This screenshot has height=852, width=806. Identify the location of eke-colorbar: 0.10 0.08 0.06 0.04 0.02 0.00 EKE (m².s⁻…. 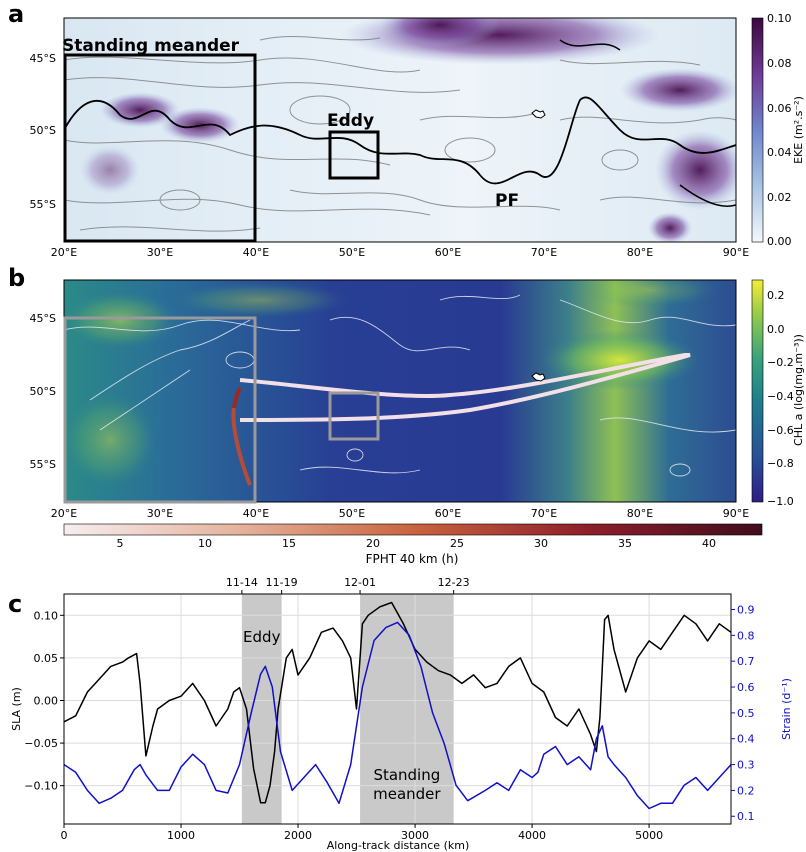
(778, 130).